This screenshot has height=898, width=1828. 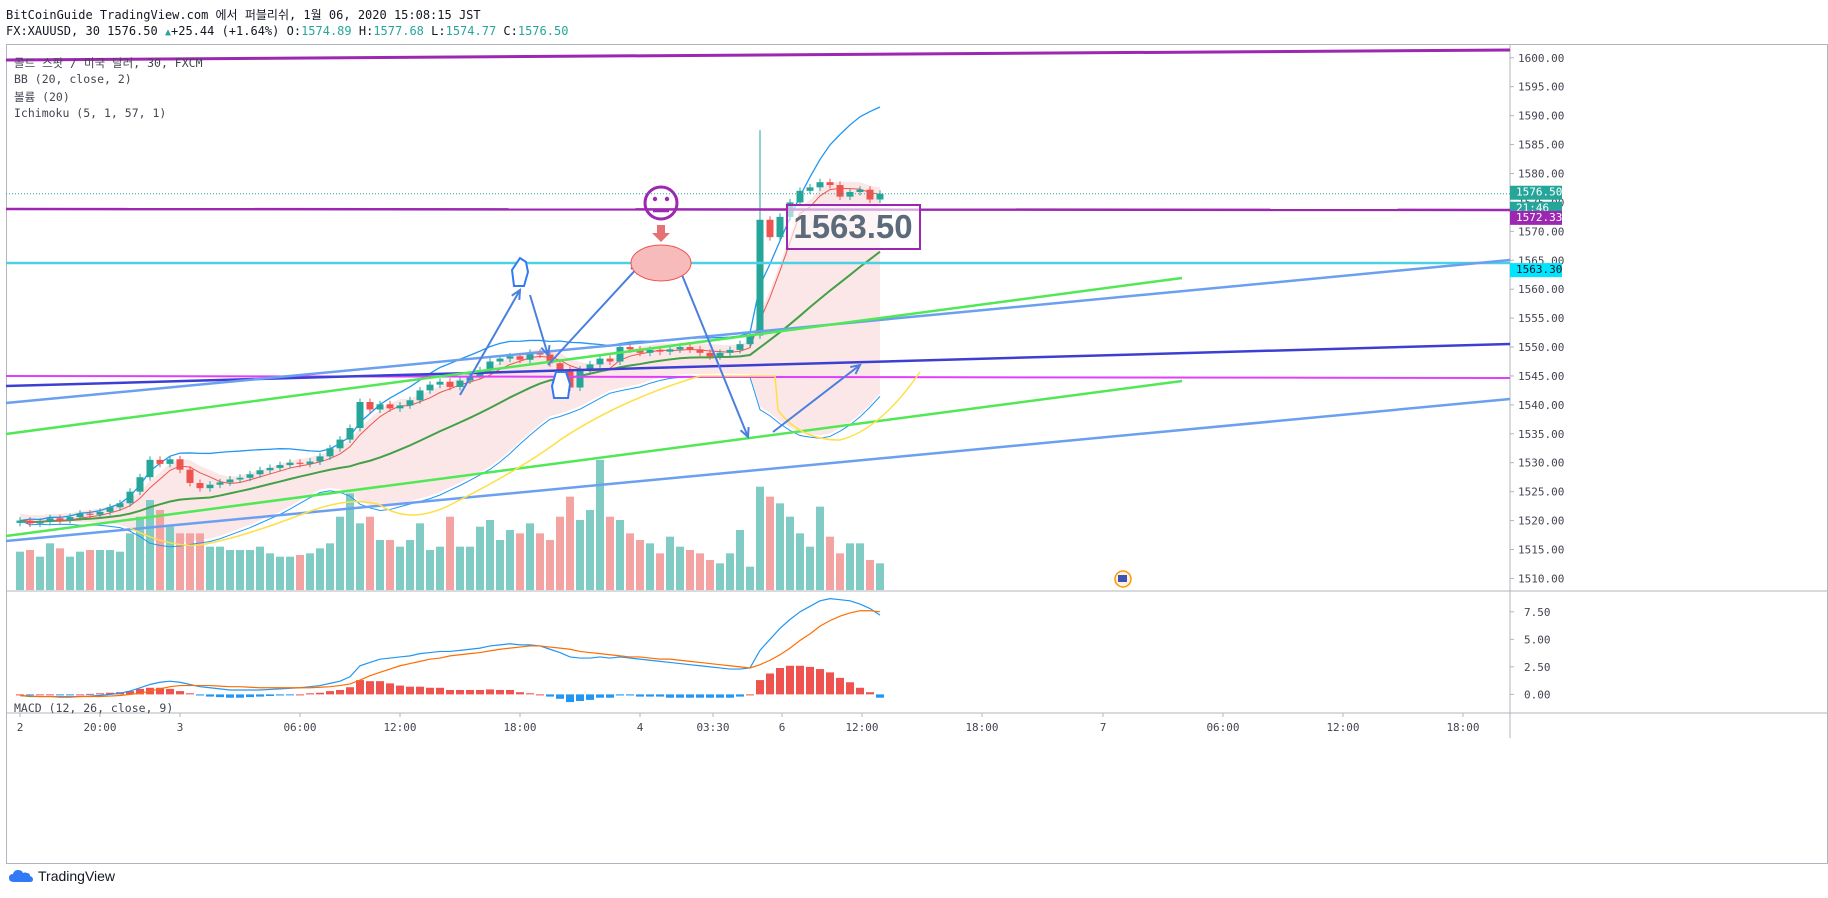 What do you see at coordinates (61, 876) in the screenshot?
I see `tradingview-logo: TradingView` at bounding box center [61, 876].